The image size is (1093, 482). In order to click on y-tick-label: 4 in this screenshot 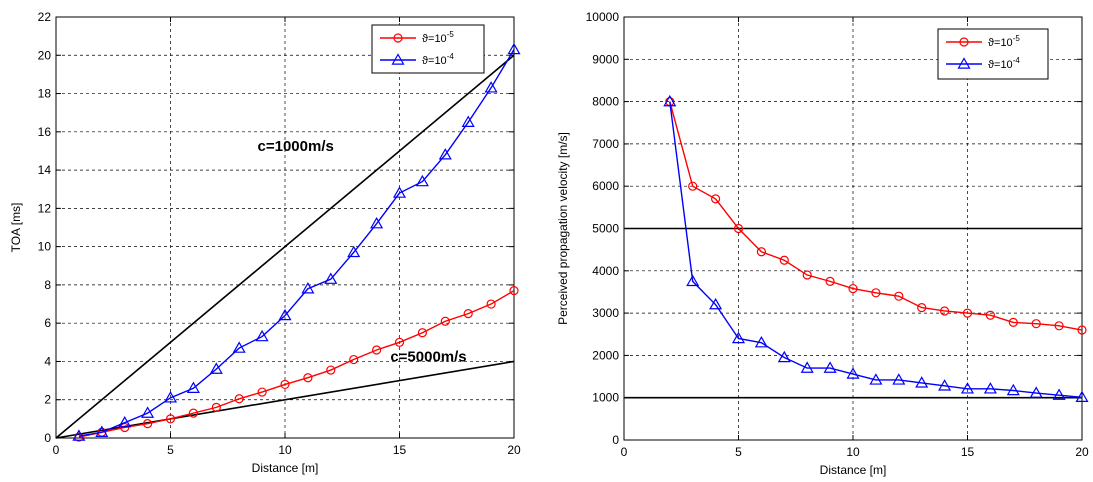, I will do `click(47, 361)`.